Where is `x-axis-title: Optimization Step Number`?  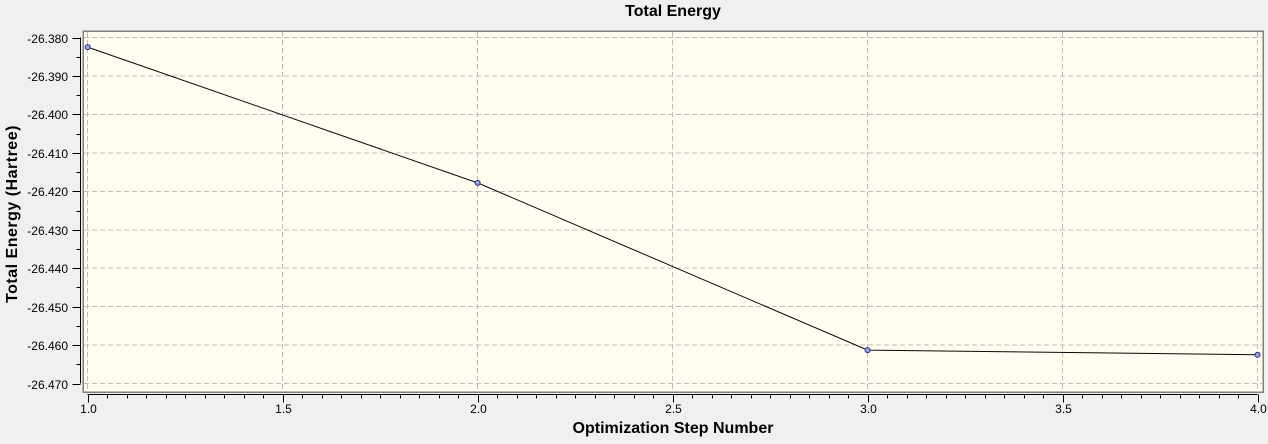
x-axis-title: Optimization Step Number is located at coordinates (673, 428).